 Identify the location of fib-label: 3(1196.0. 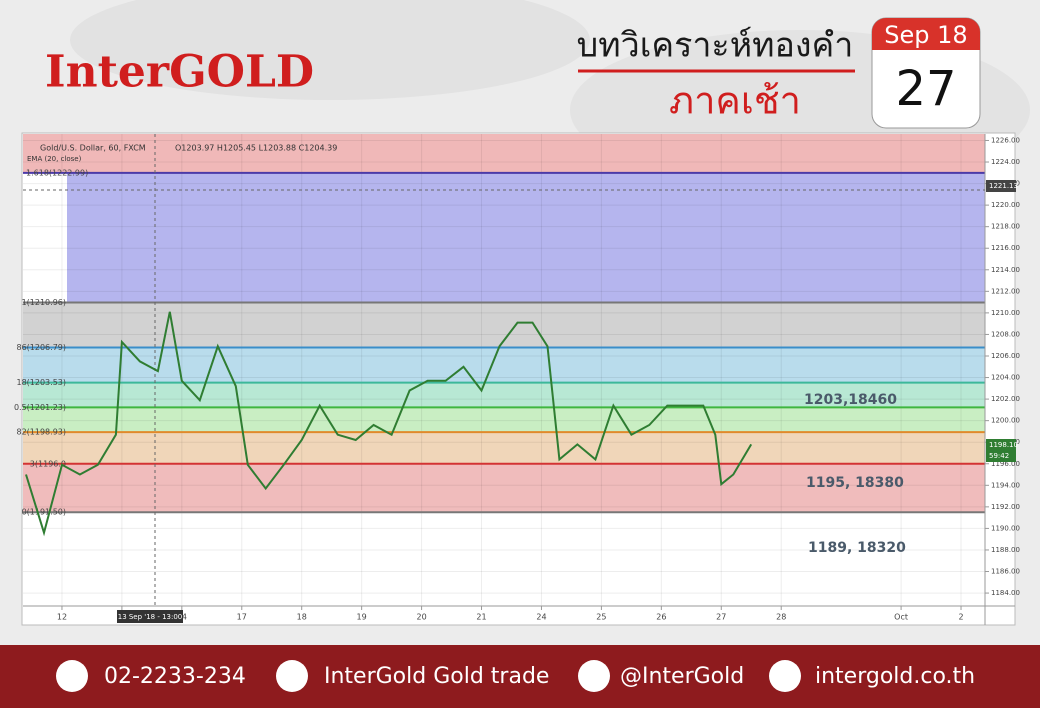
(48, 463).